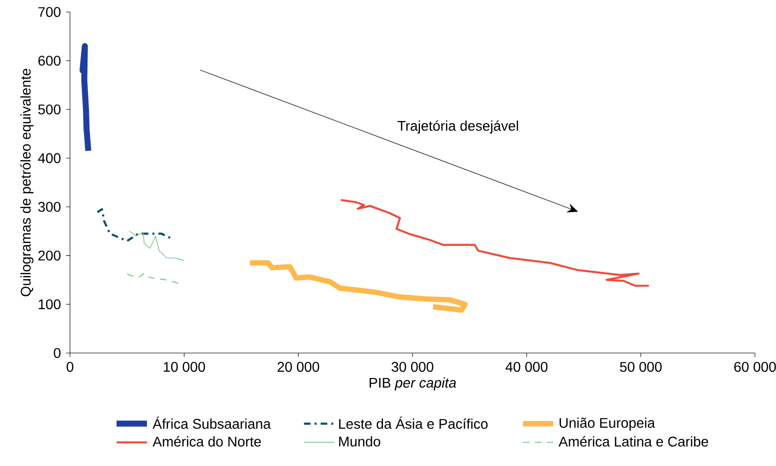  Describe the element at coordinates (57, 353) in the screenshot. I see `y-tick-label: 0` at that location.